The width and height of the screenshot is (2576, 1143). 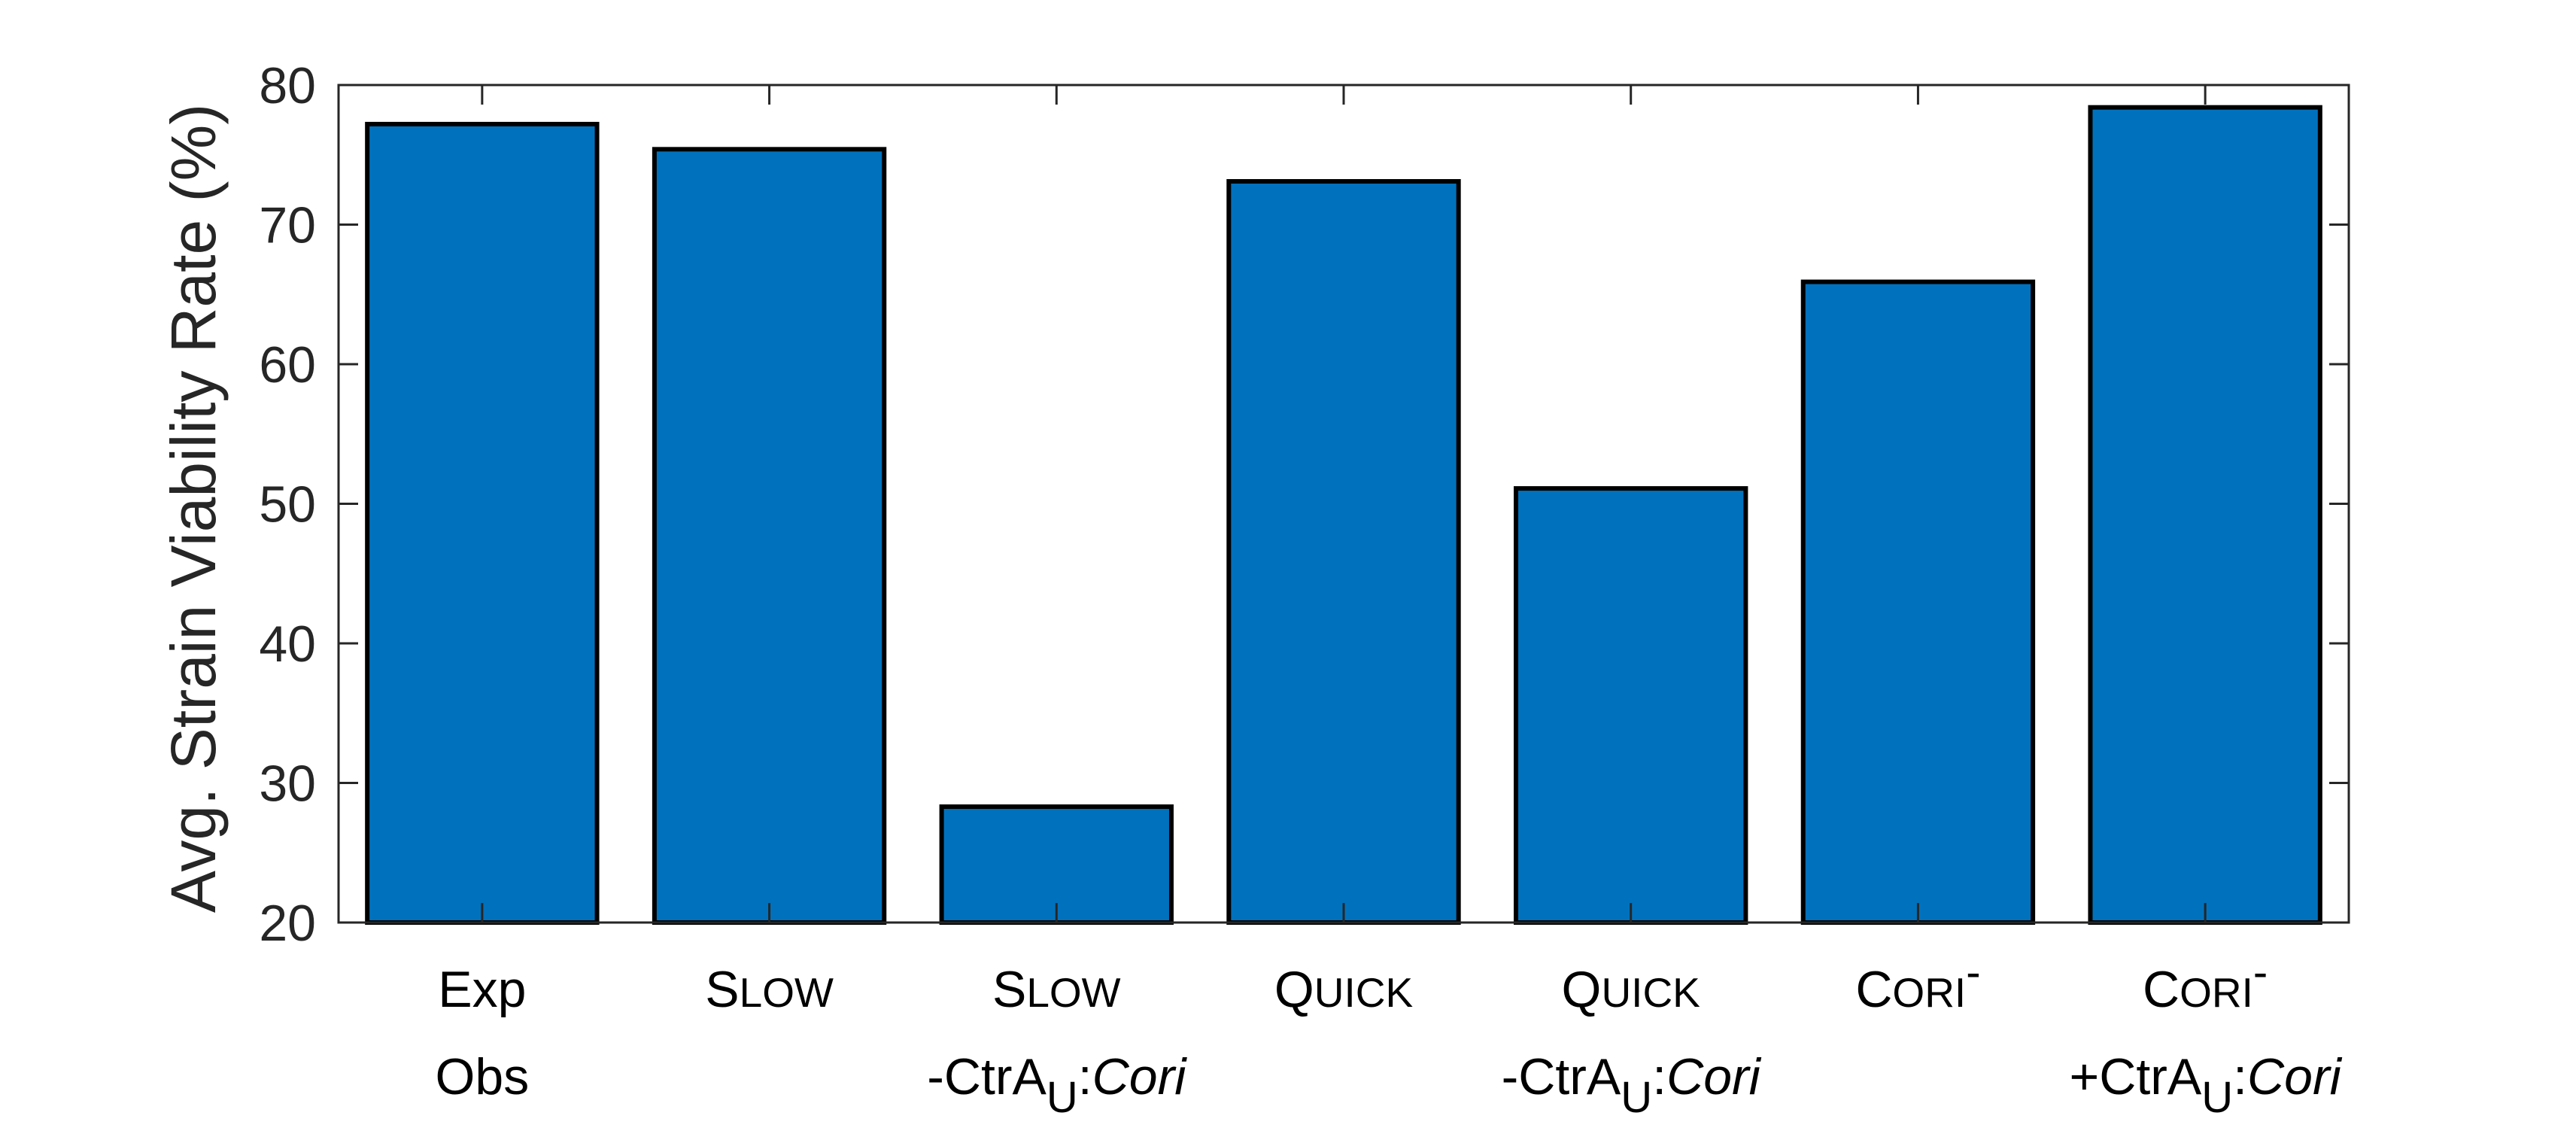 What do you see at coordinates (1057, 989) in the screenshot?
I see `x-category-label-3: SLOW` at bounding box center [1057, 989].